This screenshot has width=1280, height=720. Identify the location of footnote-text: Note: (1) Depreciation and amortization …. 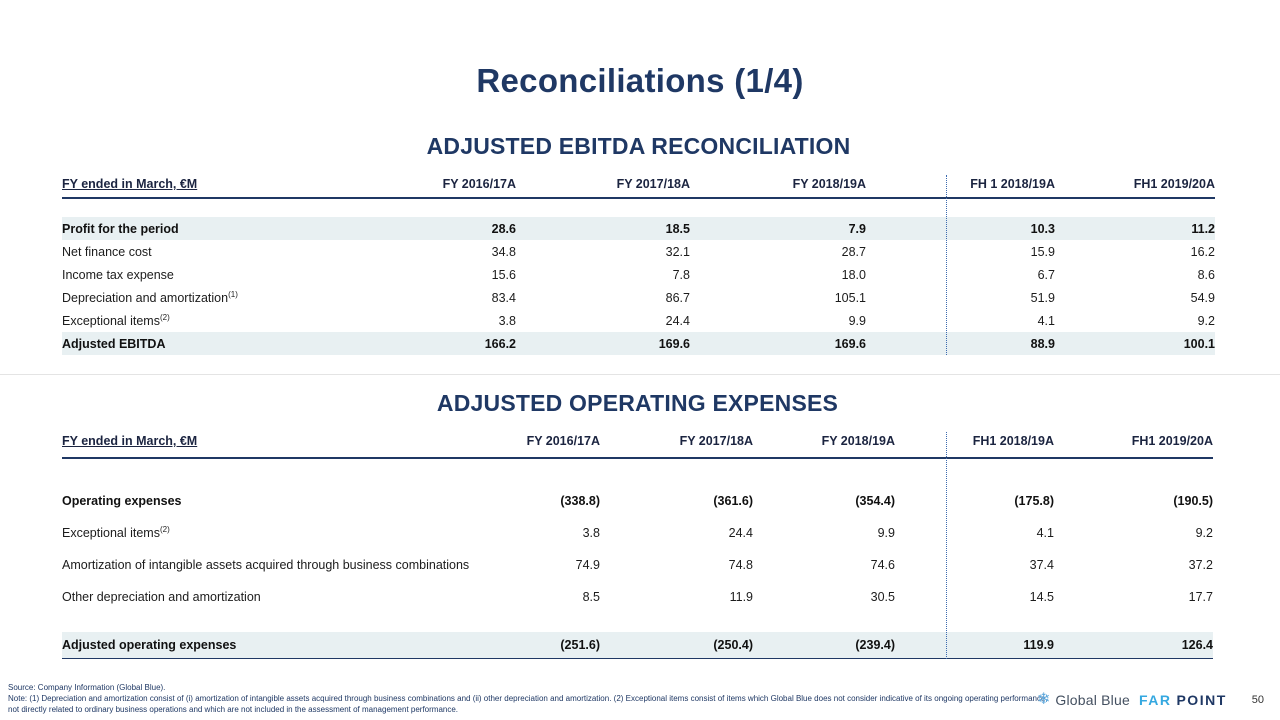
(528, 704).